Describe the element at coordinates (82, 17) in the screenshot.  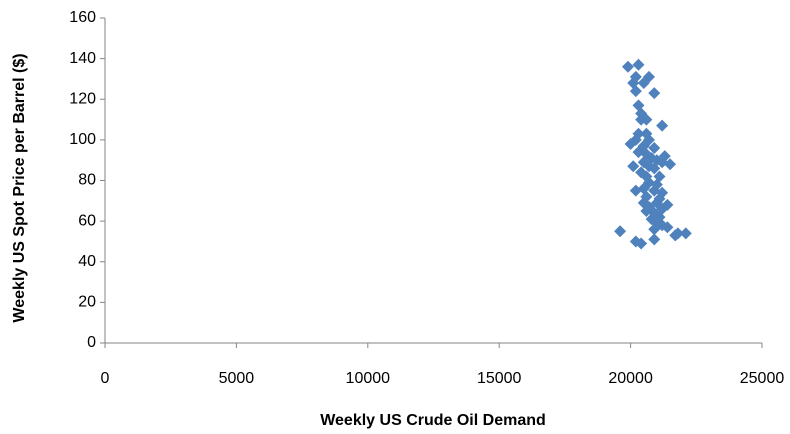
I see `y-tick-label: 160` at that location.